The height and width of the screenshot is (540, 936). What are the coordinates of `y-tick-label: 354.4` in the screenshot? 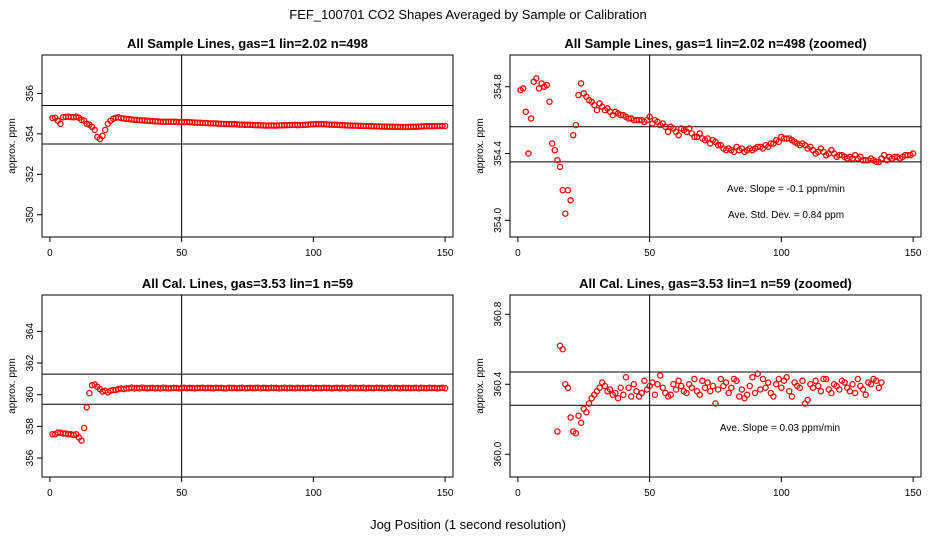 It's located at (498, 153).